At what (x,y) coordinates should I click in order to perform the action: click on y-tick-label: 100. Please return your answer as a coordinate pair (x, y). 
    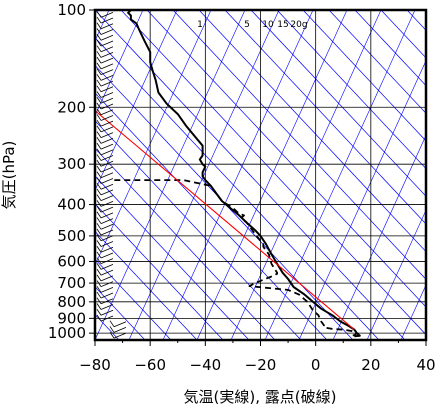
    Looking at the image, I should click on (71, 10).